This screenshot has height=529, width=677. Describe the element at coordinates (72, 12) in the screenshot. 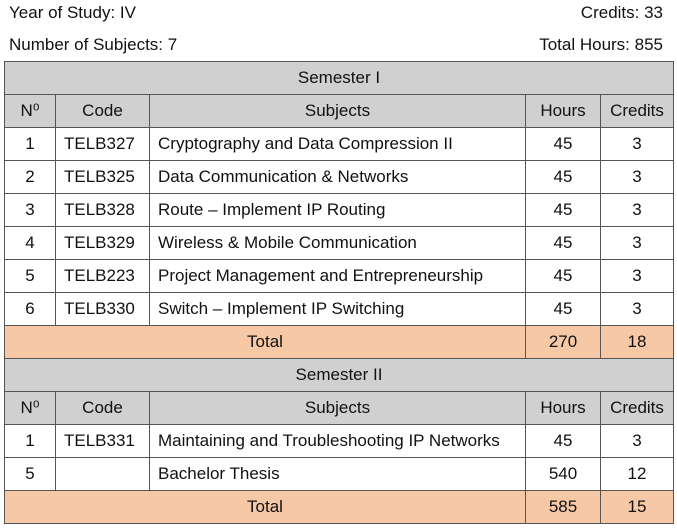

I see `year-of-study-label: Year of Study: IV` at that location.